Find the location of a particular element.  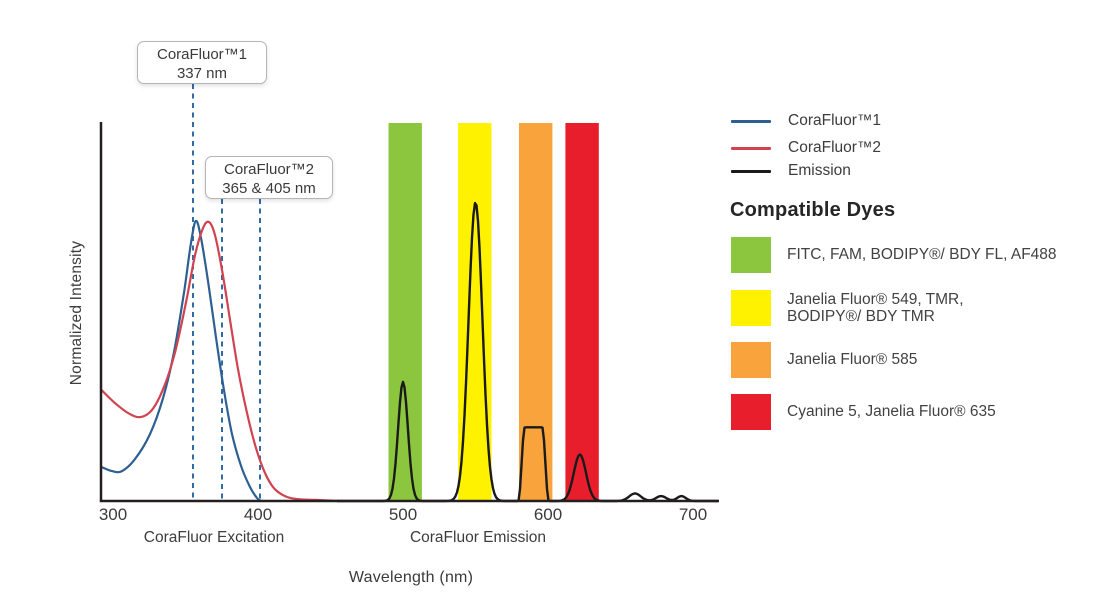

dye-label-orange: Janelia Fluor® 585 is located at coordinates (852, 360).